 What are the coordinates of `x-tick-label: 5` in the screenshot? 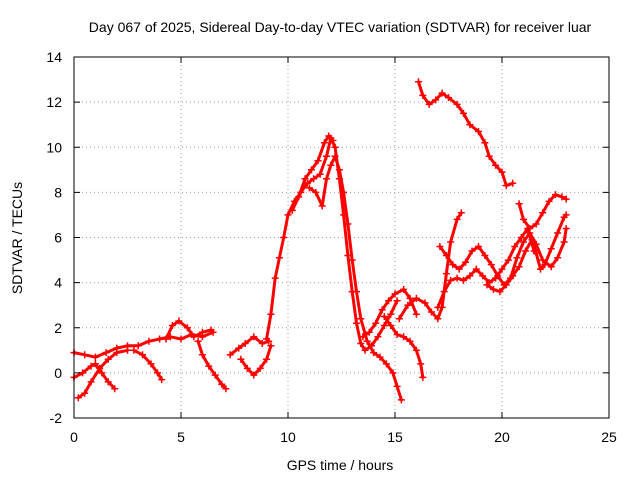 It's located at (181, 437).